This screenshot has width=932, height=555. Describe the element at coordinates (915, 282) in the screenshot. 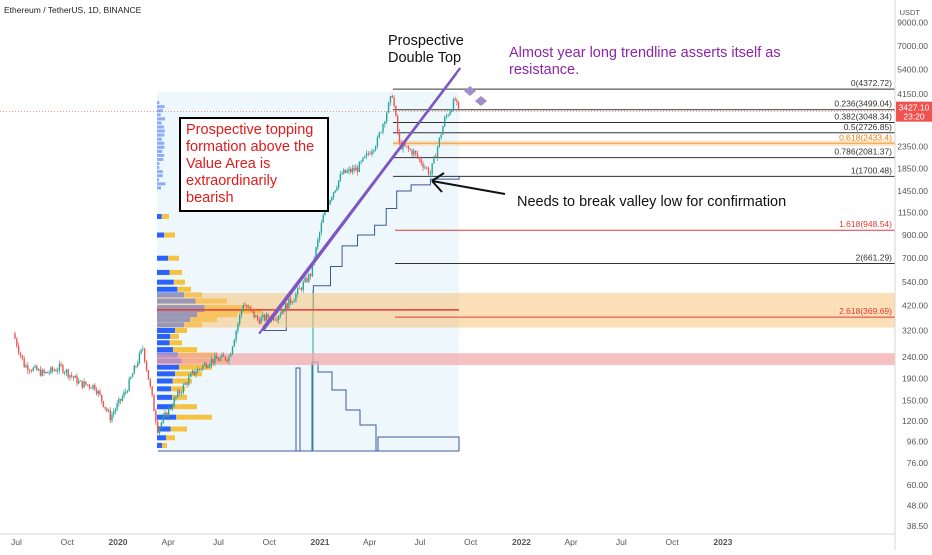

I see `price-axis-tick: 540.00` at that location.